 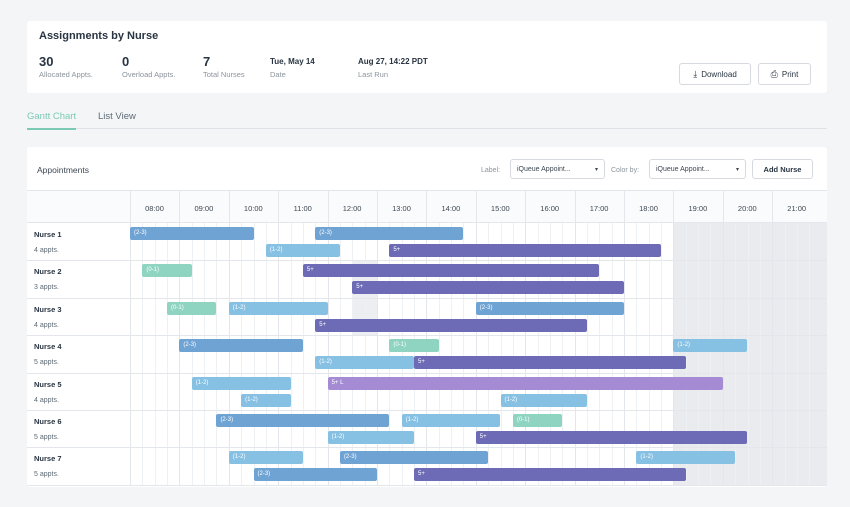 I want to click on allocated-appts-value: 30, so click(x=46, y=61).